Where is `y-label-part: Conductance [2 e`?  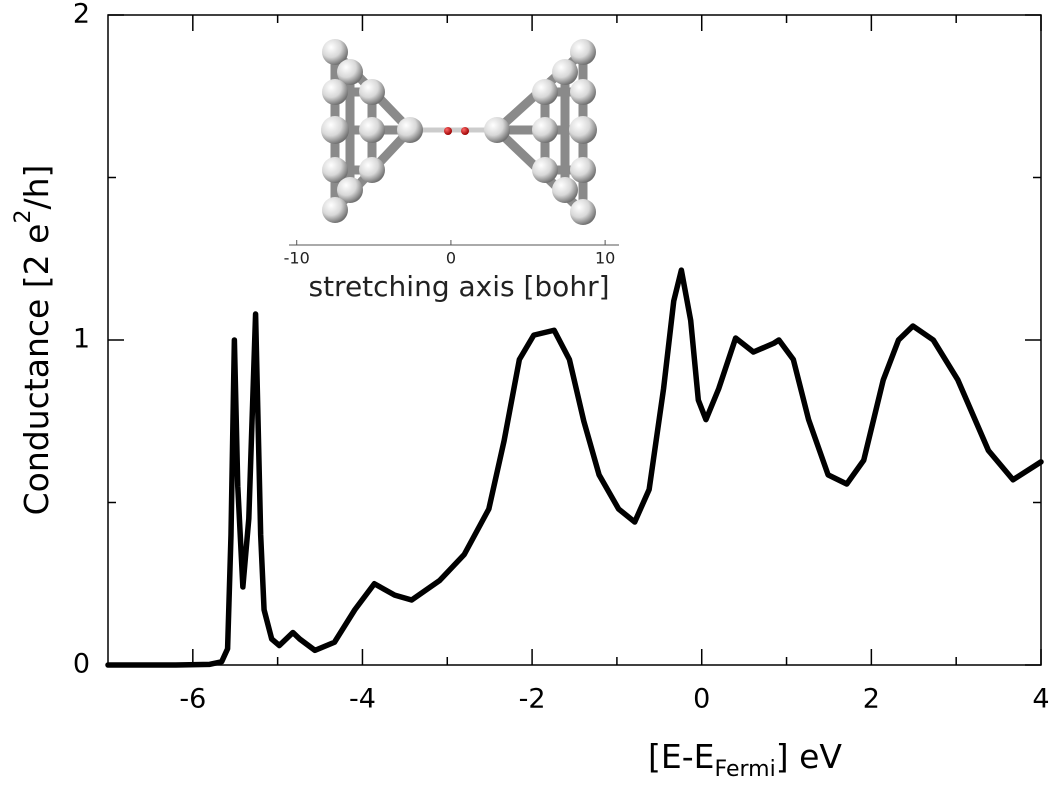
y-label-part: Conductance [2 e is located at coordinates (36, 370).